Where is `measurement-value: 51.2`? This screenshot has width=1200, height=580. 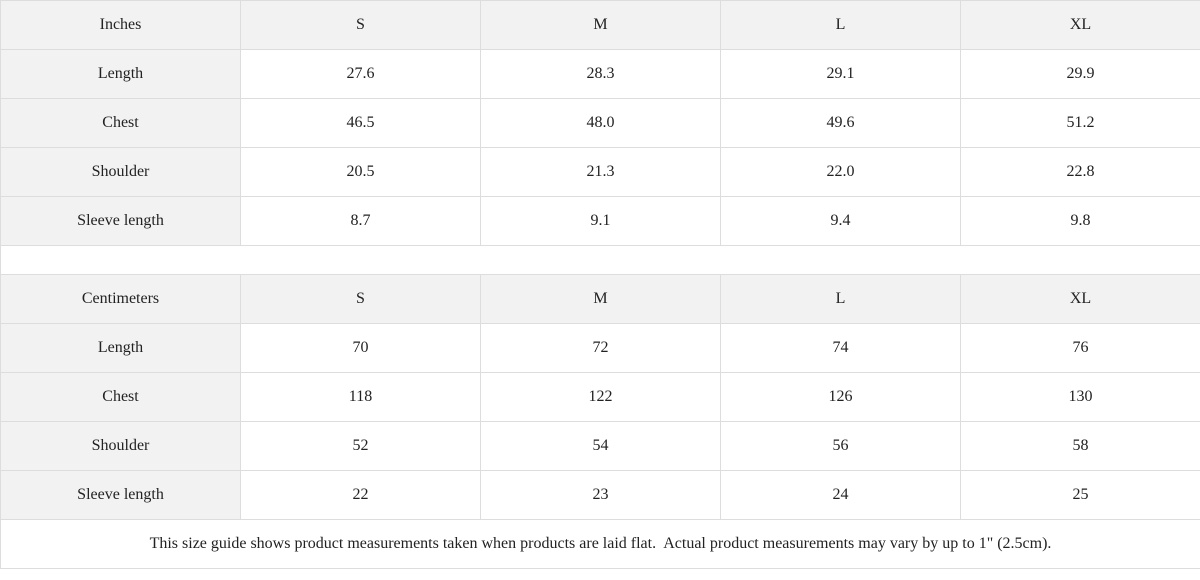 measurement-value: 51.2 is located at coordinates (1080, 123).